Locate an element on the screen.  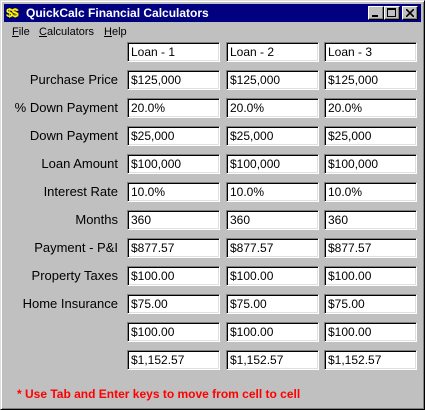
maximize-icon is located at coordinates (391, 12).